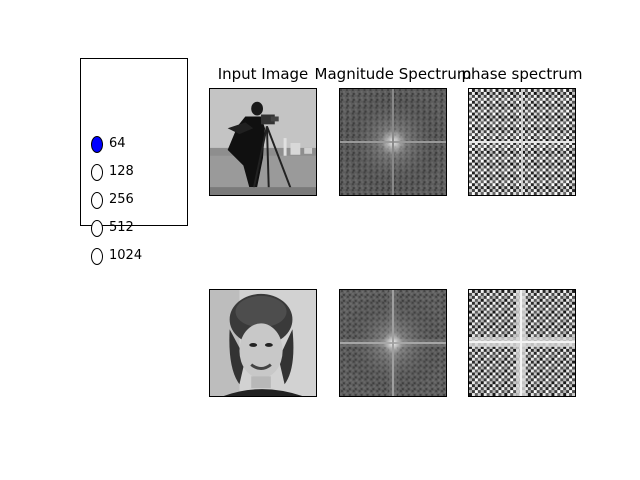 The width and height of the screenshot is (640, 480). I want to click on input-image-cameraman, so click(263, 142).